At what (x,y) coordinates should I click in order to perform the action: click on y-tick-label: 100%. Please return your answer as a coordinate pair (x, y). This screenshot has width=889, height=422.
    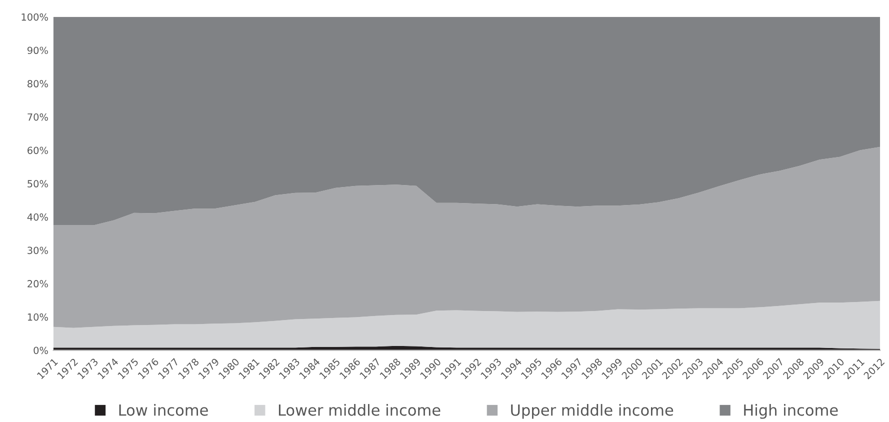
    Looking at the image, I should click on (35, 17).